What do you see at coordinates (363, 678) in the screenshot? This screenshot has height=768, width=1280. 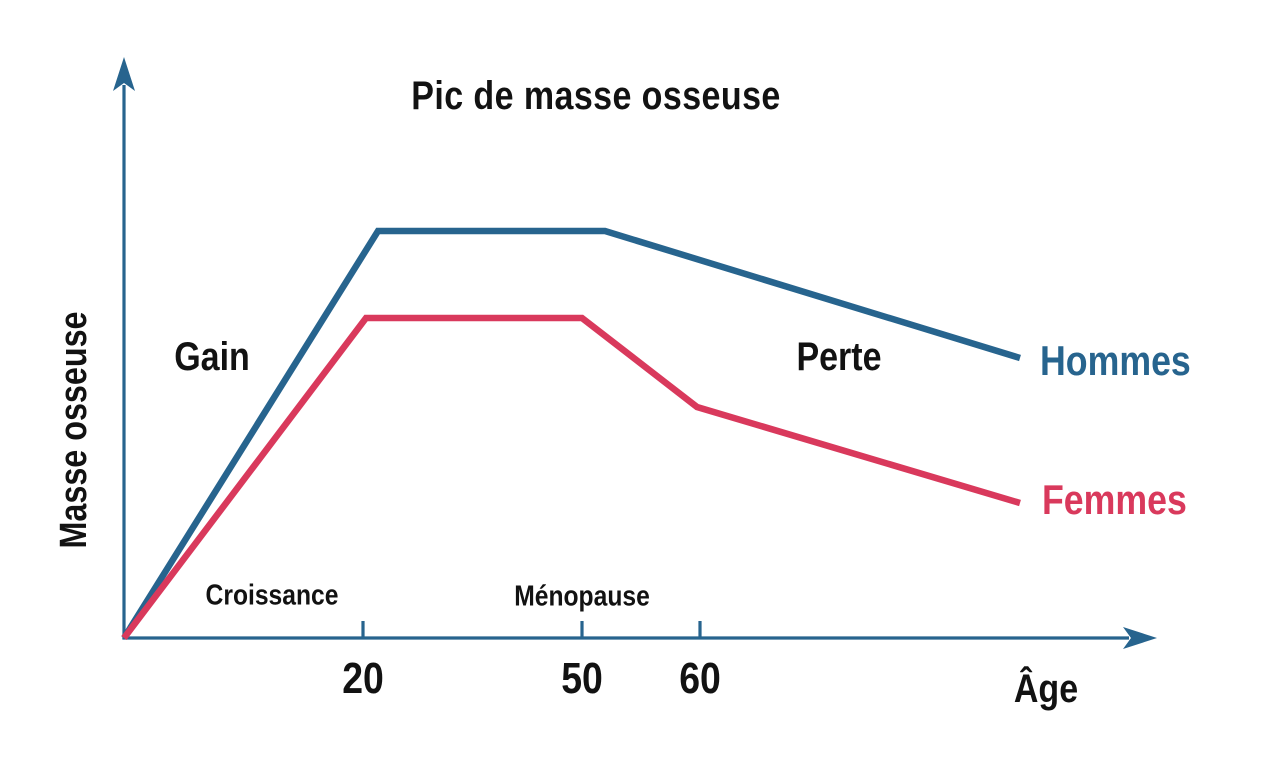 I see `x-tick-label-20: 20` at bounding box center [363, 678].